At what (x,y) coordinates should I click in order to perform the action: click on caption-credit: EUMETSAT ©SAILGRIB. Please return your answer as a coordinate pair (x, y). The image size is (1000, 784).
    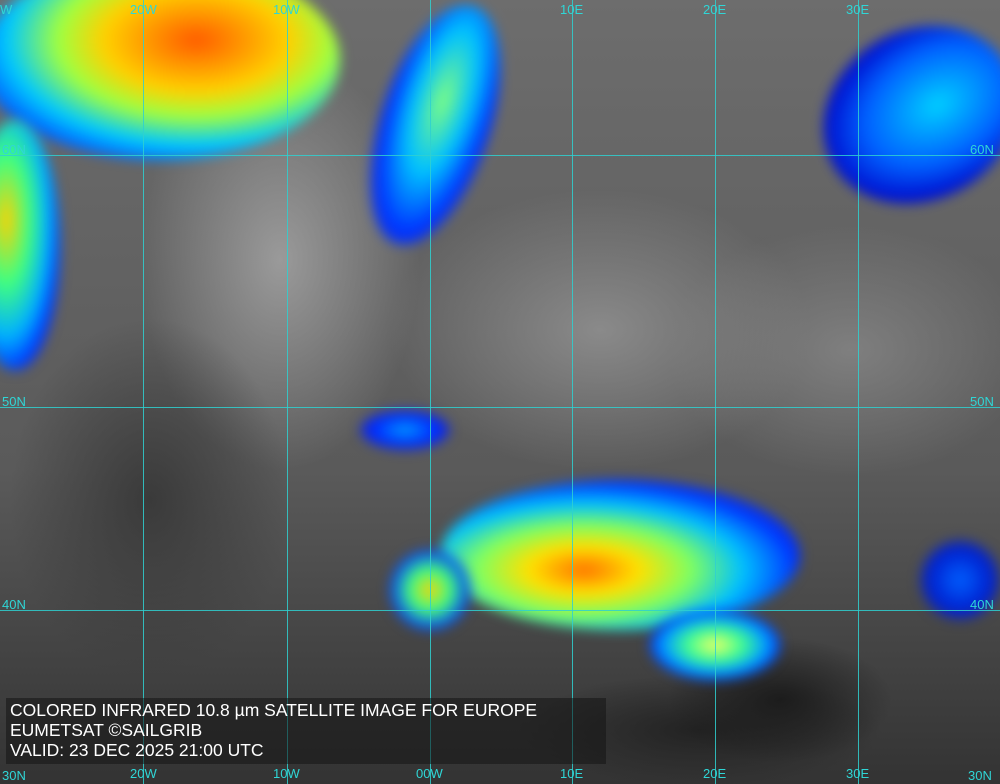
    Looking at the image, I should click on (106, 730).